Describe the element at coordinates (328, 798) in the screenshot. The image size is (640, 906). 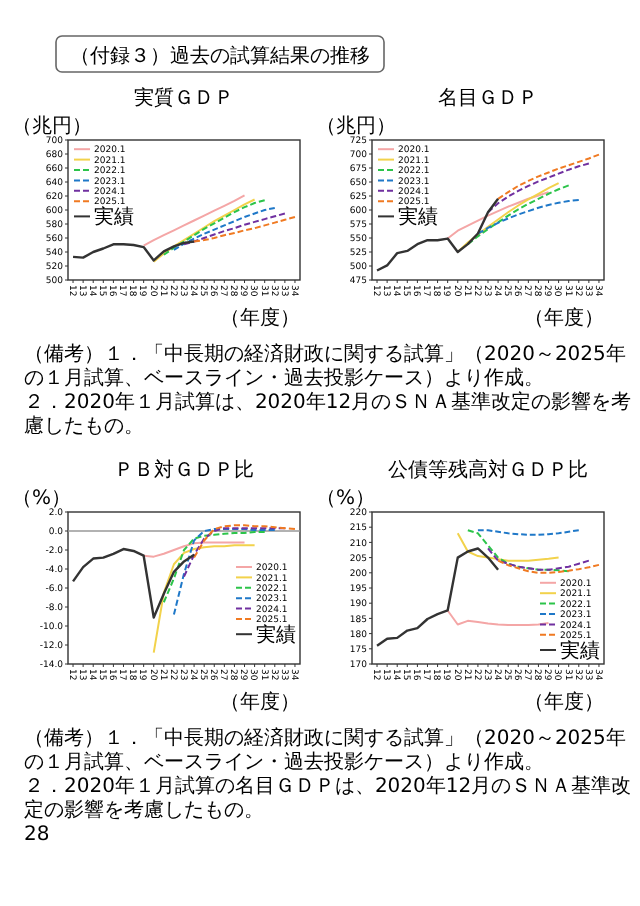
I see `text: ２．2020年１月試算の名目ＧＤＰは、2020年12月のＳＮＡ基準改定の影響を考慮したもの。` at that location.